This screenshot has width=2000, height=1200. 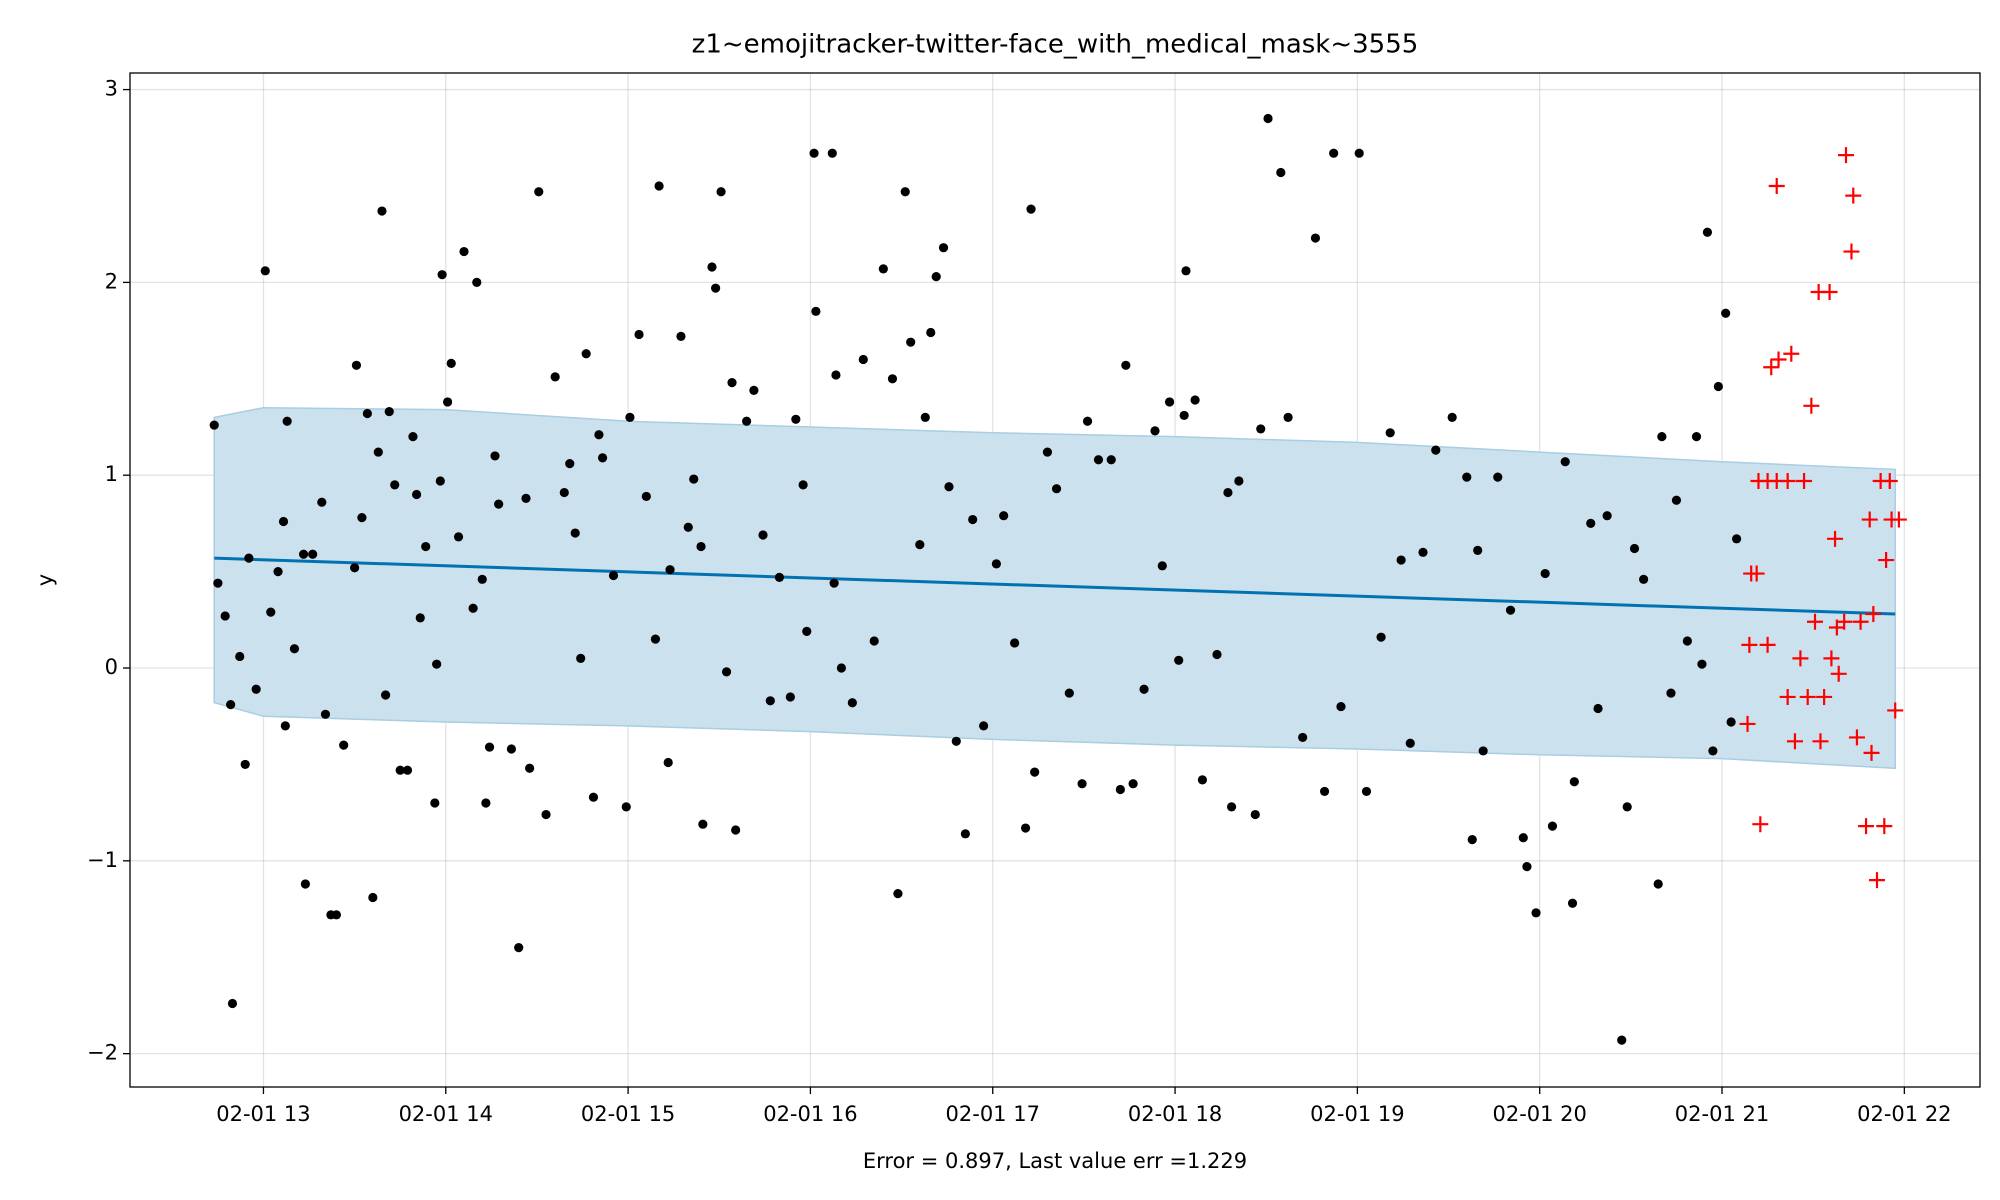 I want to click on x-tick-label: 02-01 15, so click(x=628, y=1114).